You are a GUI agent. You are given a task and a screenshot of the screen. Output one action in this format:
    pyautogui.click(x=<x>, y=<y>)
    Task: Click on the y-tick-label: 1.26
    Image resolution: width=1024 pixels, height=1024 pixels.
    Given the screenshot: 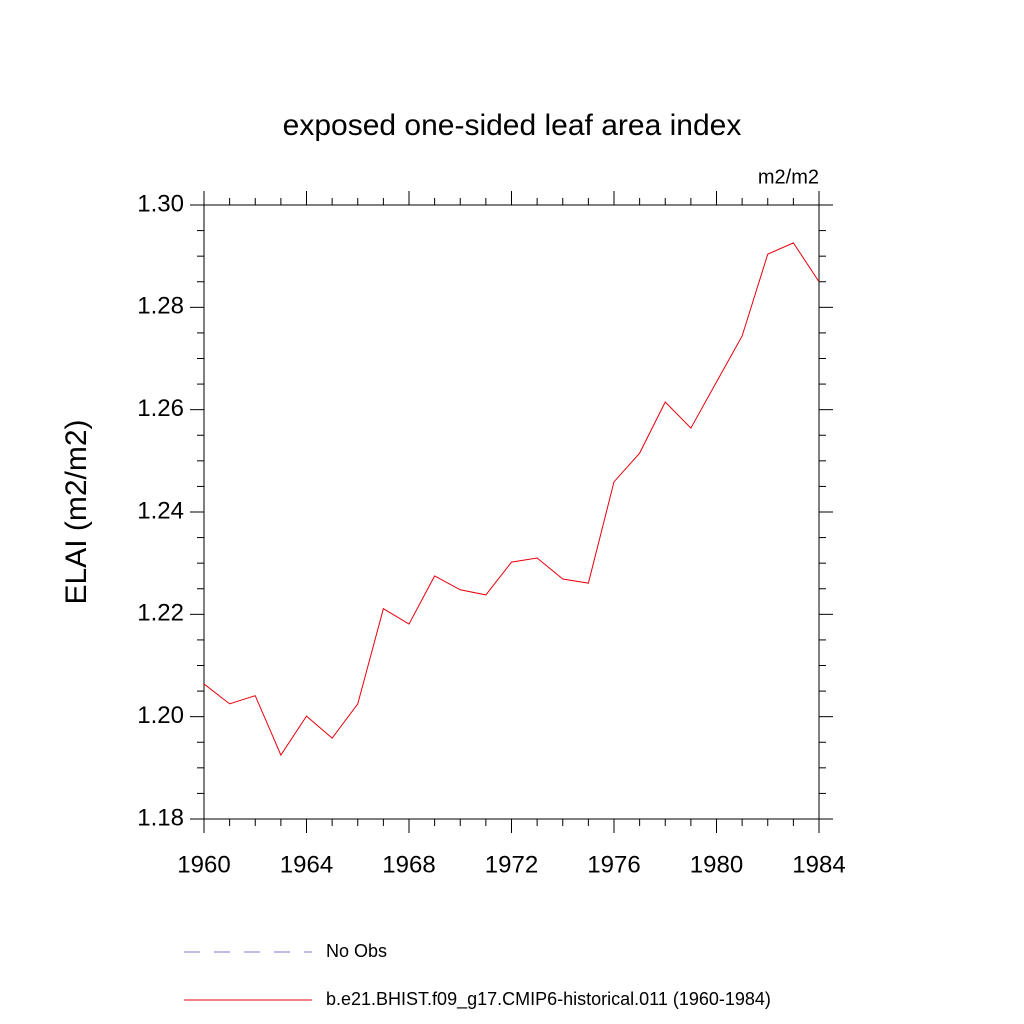 What is the action you would take?
    pyautogui.click(x=160, y=408)
    